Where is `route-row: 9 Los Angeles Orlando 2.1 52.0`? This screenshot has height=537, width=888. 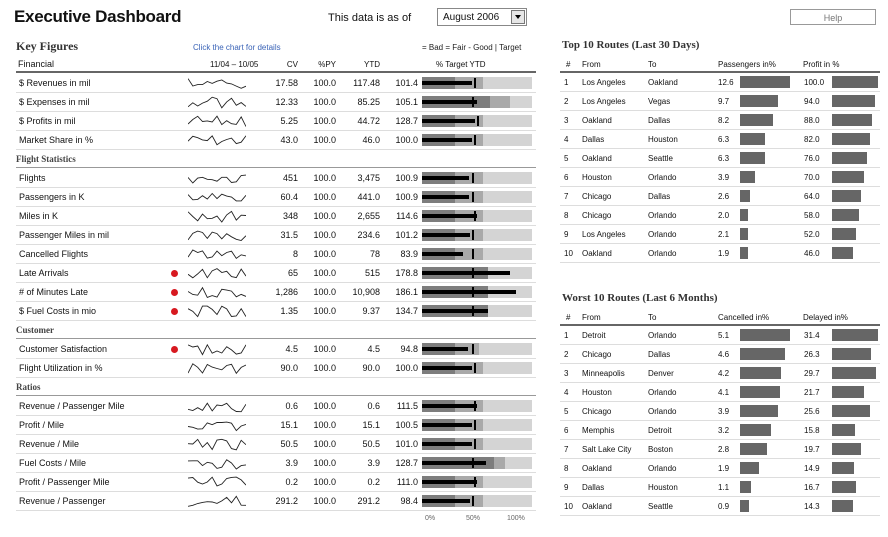 route-row: 9 Los Angeles Orlando 2.1 52.0 is located at coordinates (720, 234).